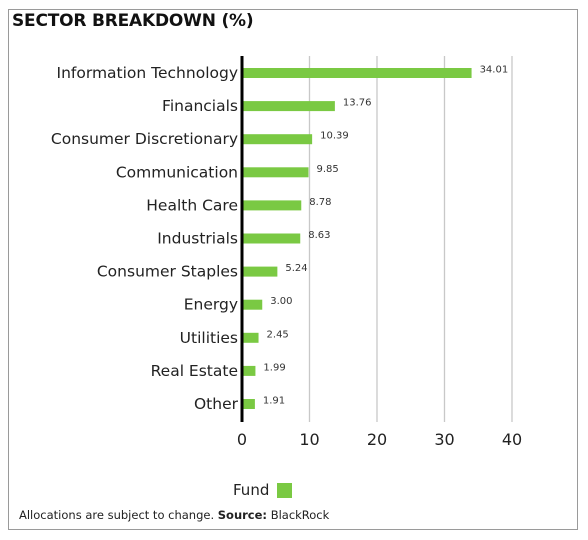 This screenshot has height=540, width=588. Describe the element at coordinates (320, 202) in the screenshot. I see `value-label-4: 8.78` at that location.